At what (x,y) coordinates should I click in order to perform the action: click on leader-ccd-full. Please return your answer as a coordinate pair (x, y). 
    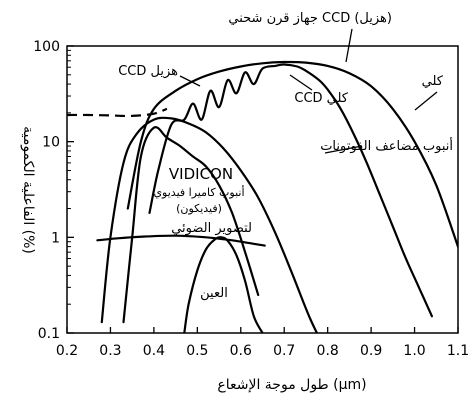
    Looking at the image, I should click on (301, 82).